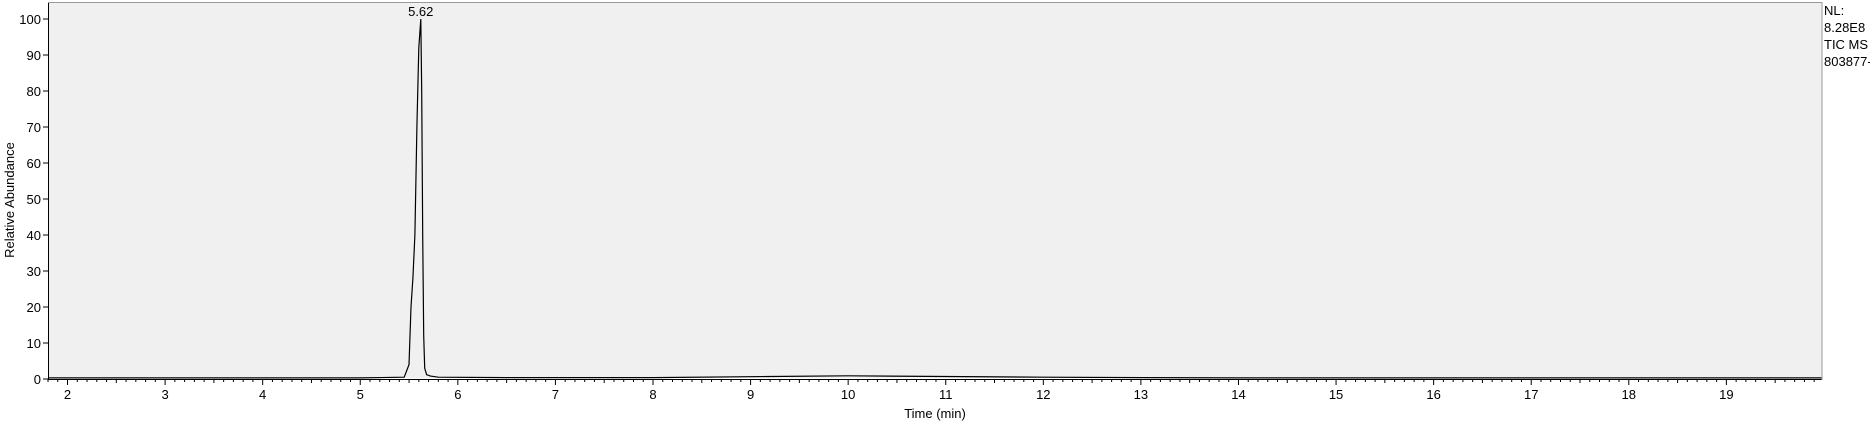  I want to click on x-tick-label: 13, so click(1141, 394).